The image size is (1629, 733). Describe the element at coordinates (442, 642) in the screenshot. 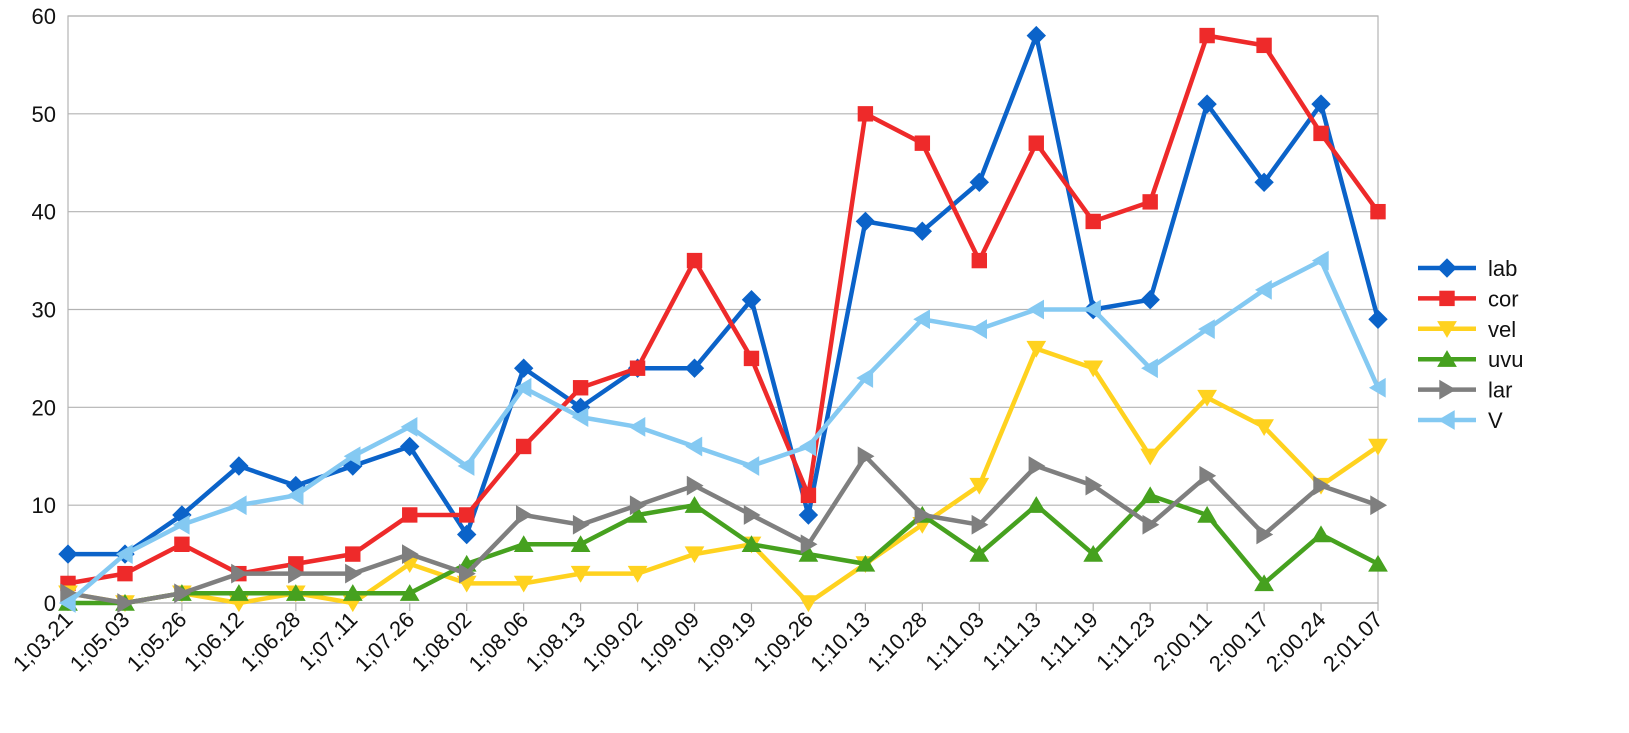

I see `x-tick-label: 1;08.02` at that location.